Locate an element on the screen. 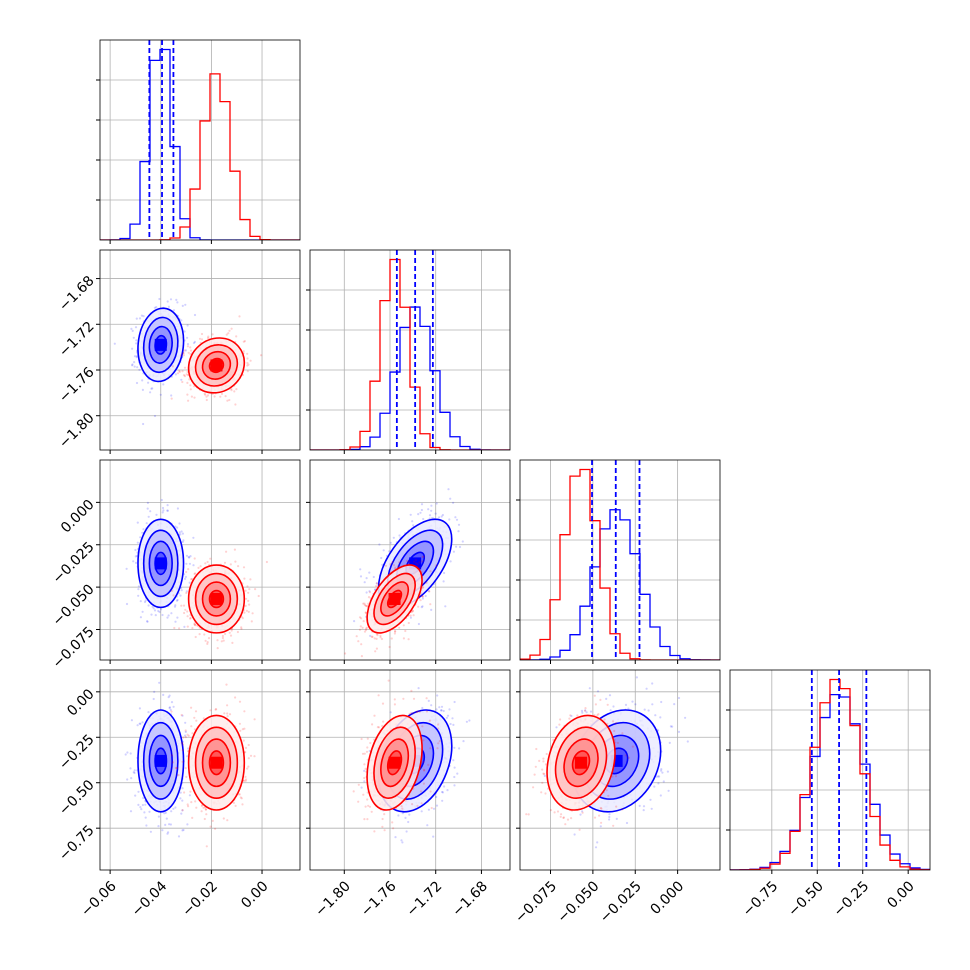 This screenshot has width=970, height=970. panel-content is located at coordinates (200, 140).